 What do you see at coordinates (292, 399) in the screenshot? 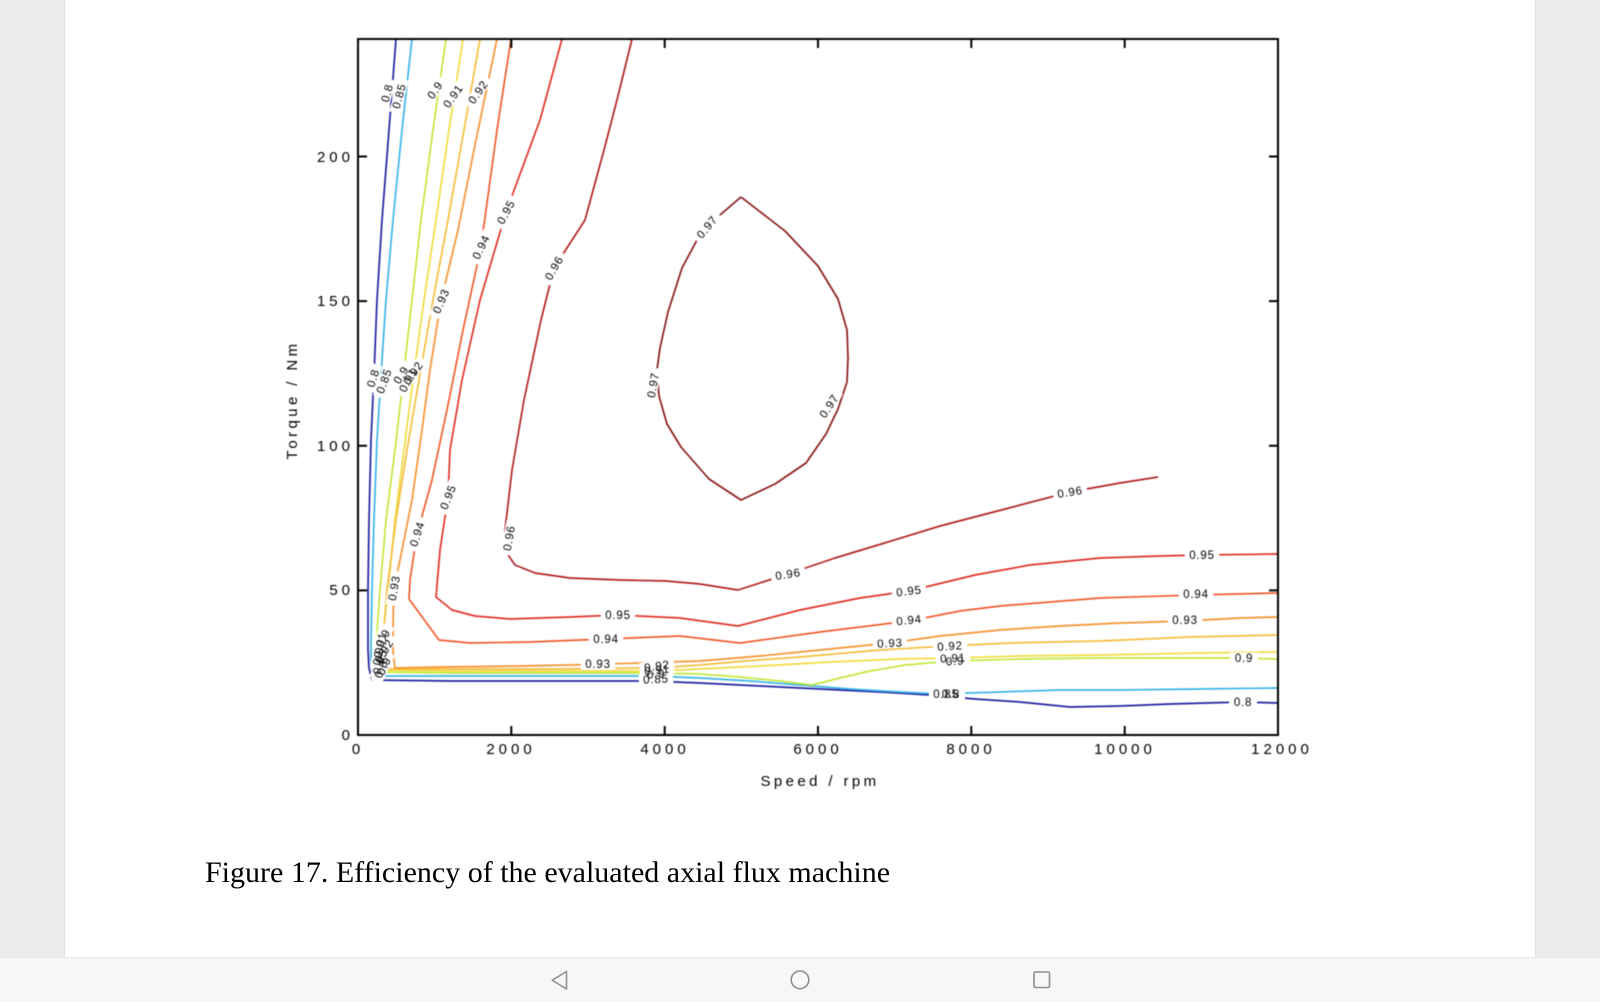
I see `svg-text: Torque / Nm` at bounding box center [292, 399].